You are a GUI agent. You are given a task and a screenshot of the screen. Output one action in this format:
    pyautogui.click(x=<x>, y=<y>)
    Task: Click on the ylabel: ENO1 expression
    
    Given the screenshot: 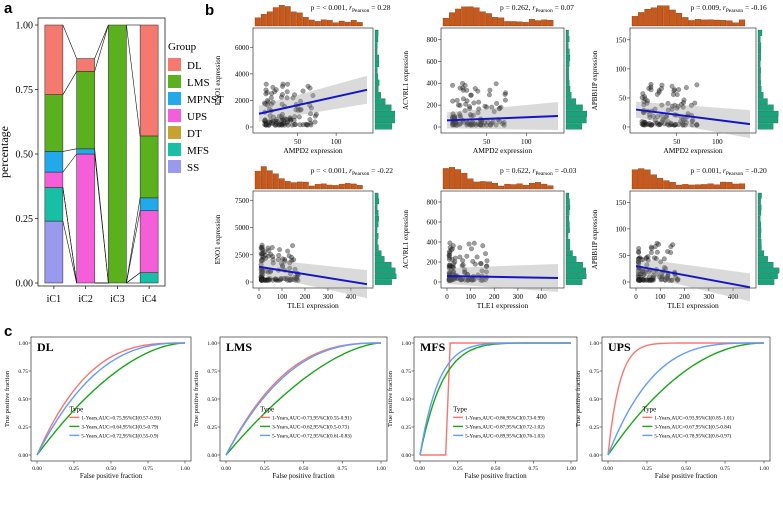 What is the action you would take?
    pyautogui.click(x=218, y=80)
    